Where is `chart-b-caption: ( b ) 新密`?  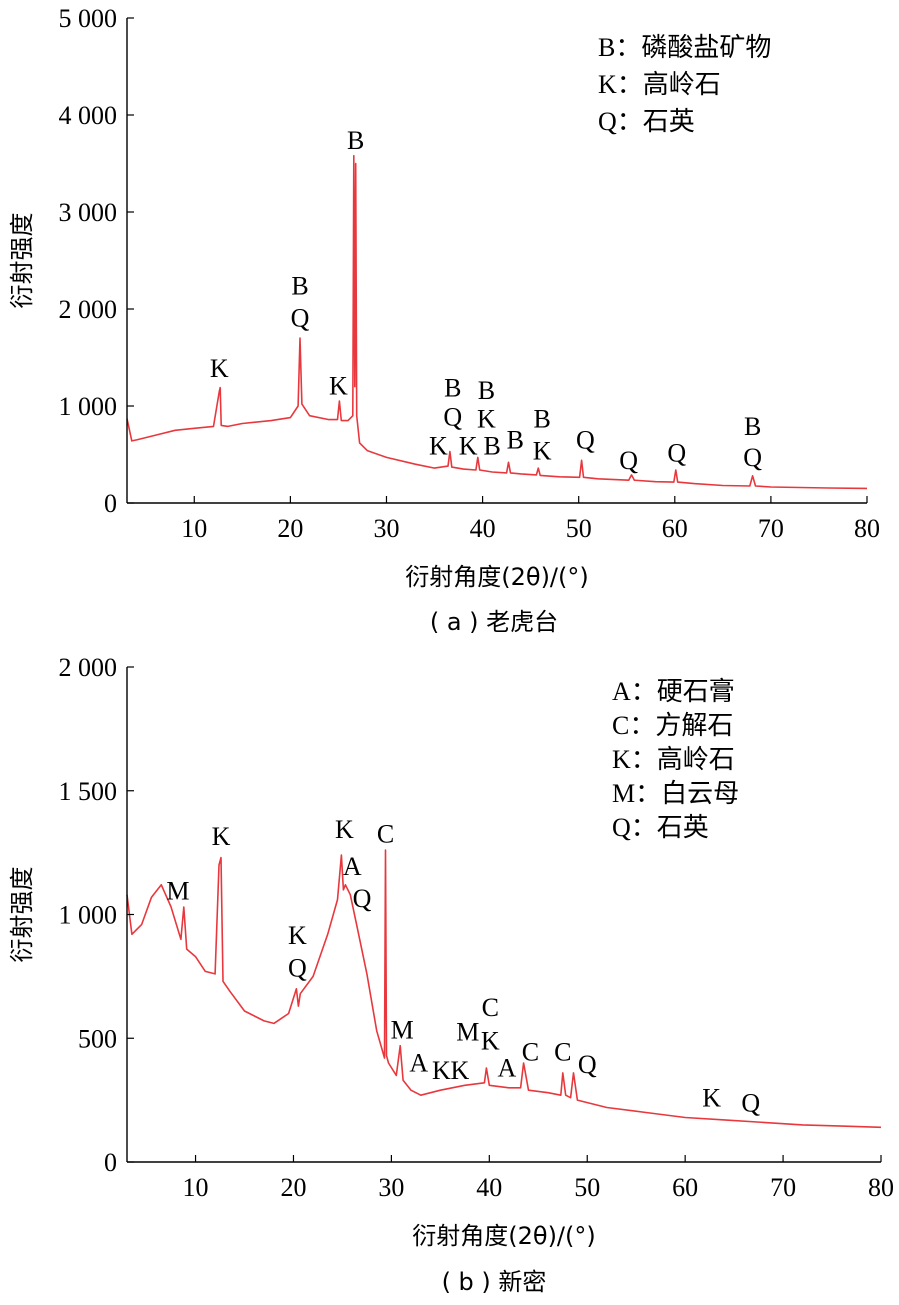 chart-b-caption: ( b ) 新密 is located at coordinates (494, 1282).